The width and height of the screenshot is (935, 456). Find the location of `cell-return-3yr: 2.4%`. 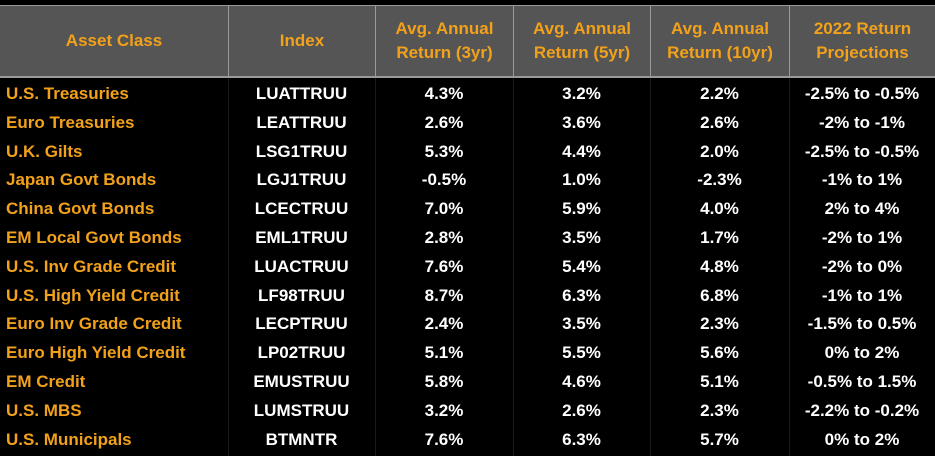

cell-return-3yr: 2.4% is located at coordinates (444, 324).